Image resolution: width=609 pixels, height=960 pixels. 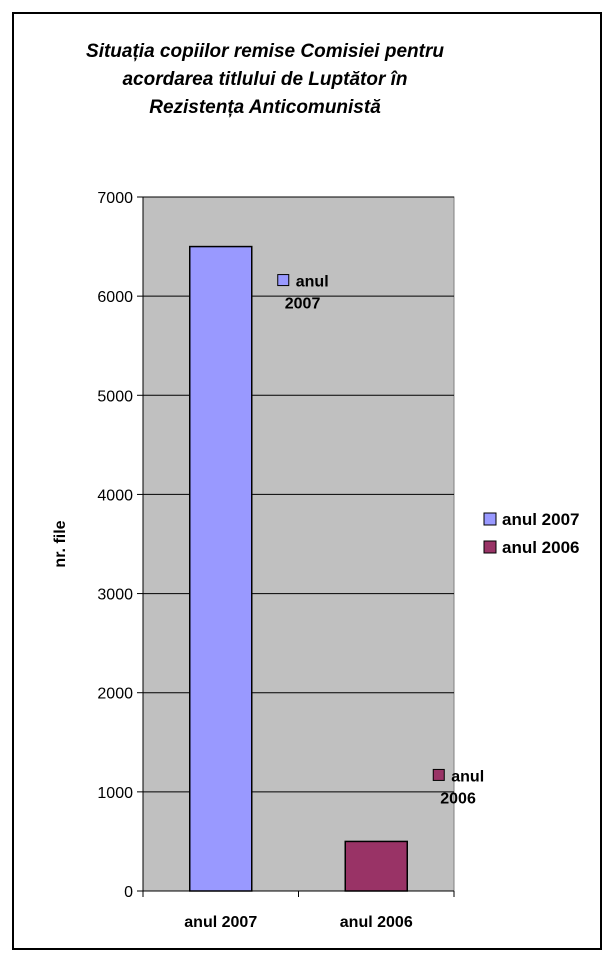 I want to click on data-label-line: 2007, so click(x=303, y=304).